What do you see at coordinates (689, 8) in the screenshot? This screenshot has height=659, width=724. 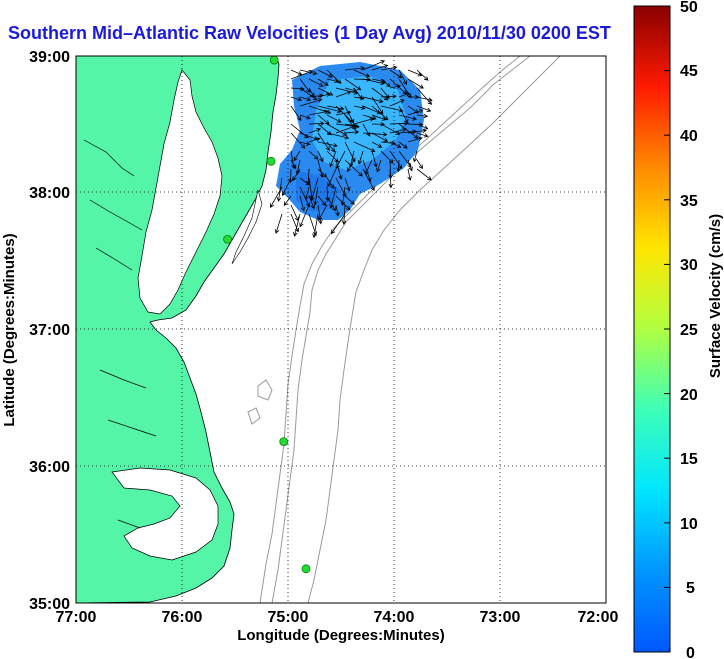 I see `colorbar-tick-label: 50` at bounding box center [689, 8].